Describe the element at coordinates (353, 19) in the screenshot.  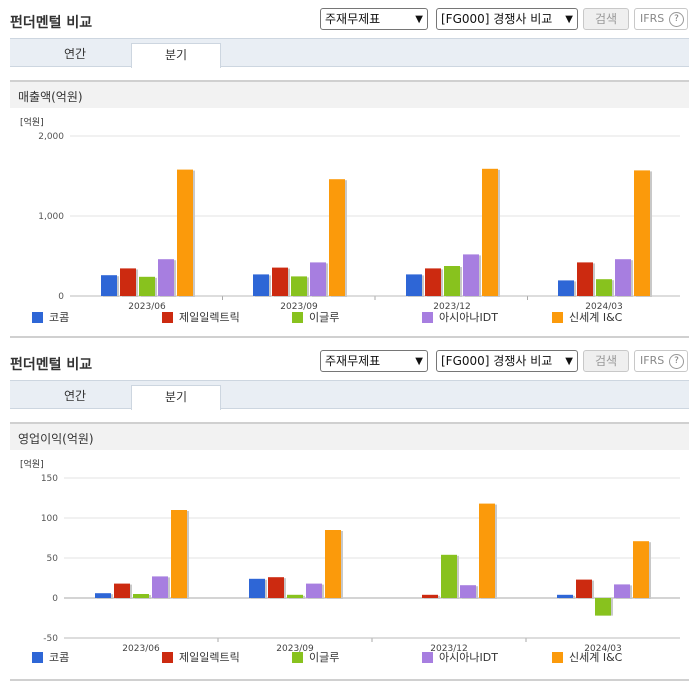
I see `statement-type-value: 주재무제표` at that location.